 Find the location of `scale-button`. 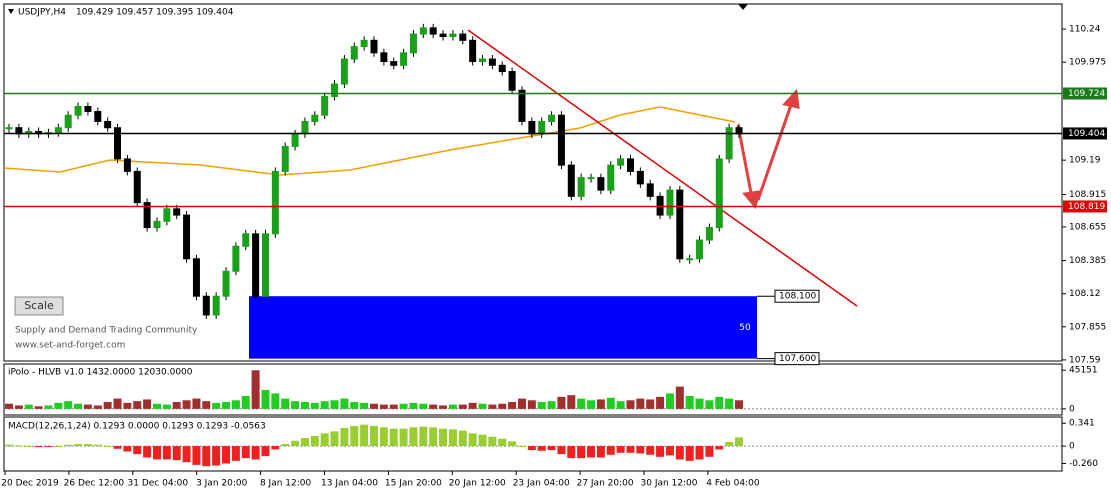

scale-button is located at coordinates (39, 306).